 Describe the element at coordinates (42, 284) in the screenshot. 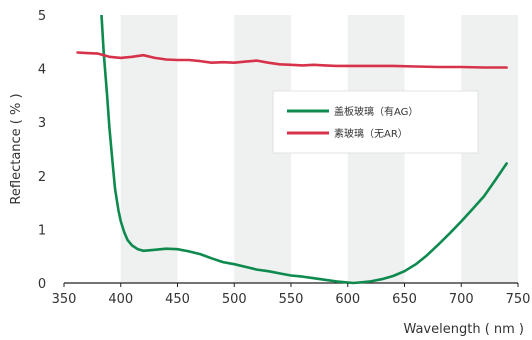

I see `y-tick-label-0: 0` at that location.